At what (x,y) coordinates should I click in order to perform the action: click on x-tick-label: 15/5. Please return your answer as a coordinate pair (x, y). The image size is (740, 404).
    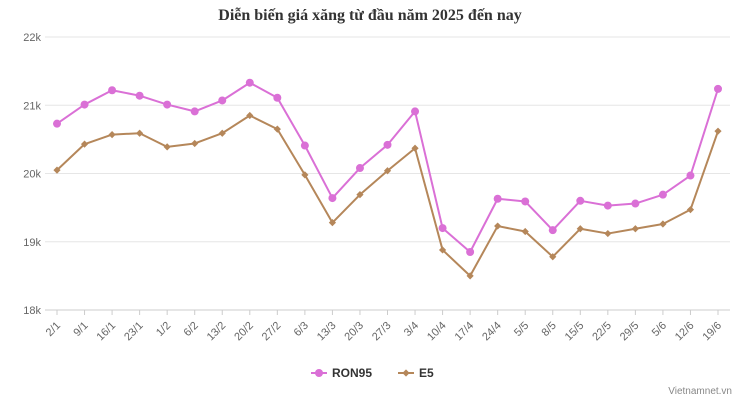
    Looking at the image, I should click on (575, 332).